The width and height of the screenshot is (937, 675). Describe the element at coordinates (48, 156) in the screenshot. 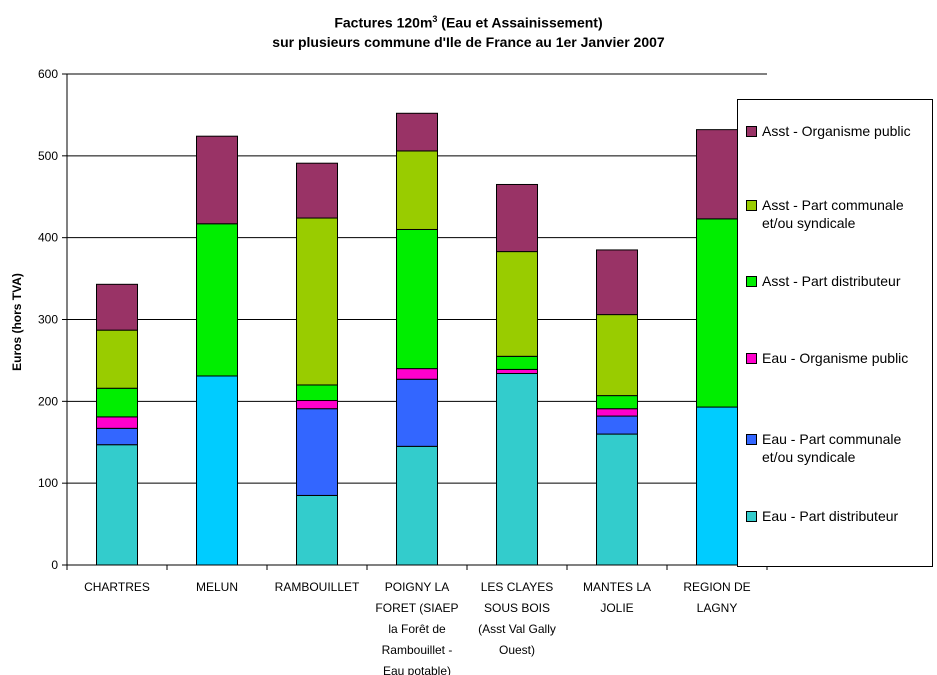

I see `y-tick-label: 500` at that location.